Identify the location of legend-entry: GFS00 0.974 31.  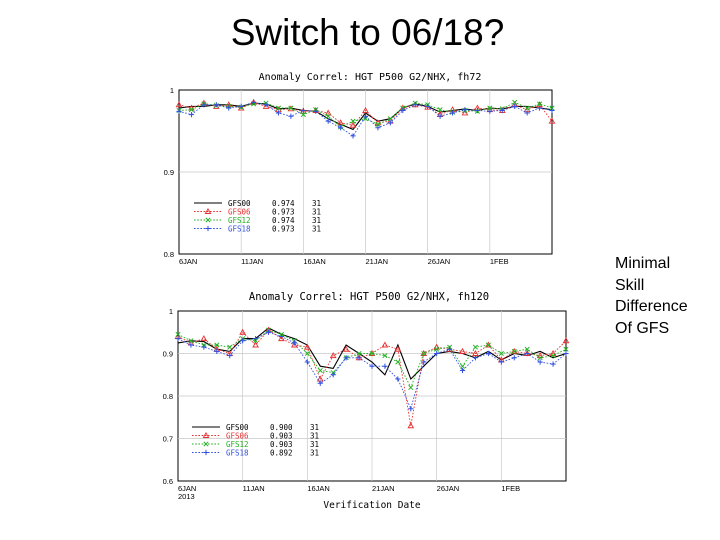
(257, 203).